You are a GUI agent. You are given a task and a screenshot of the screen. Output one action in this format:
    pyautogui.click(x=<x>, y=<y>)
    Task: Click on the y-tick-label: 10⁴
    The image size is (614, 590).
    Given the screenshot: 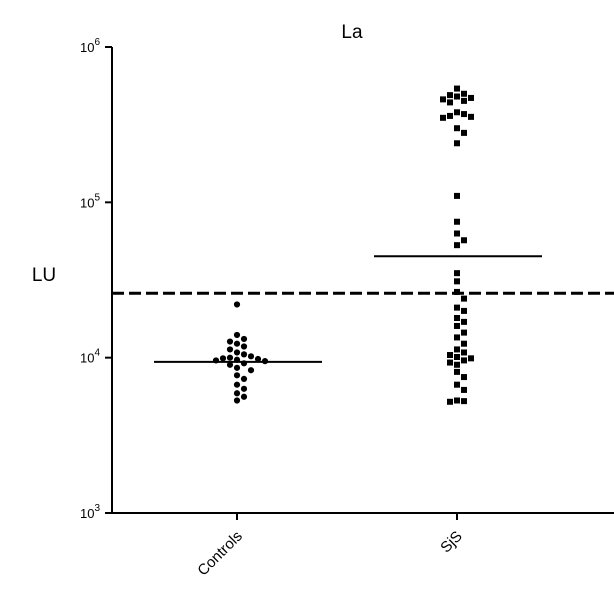 What is the action you would take?
    pyautogui.click(x=90, y=357)
    